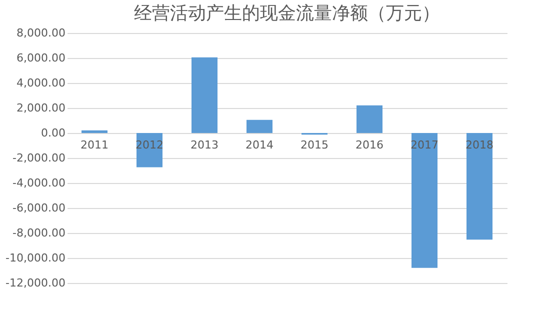  Describe the element at coordinates (39, 208) in the screenshot. I see `y-tick-label: -6,000.00` at that location.